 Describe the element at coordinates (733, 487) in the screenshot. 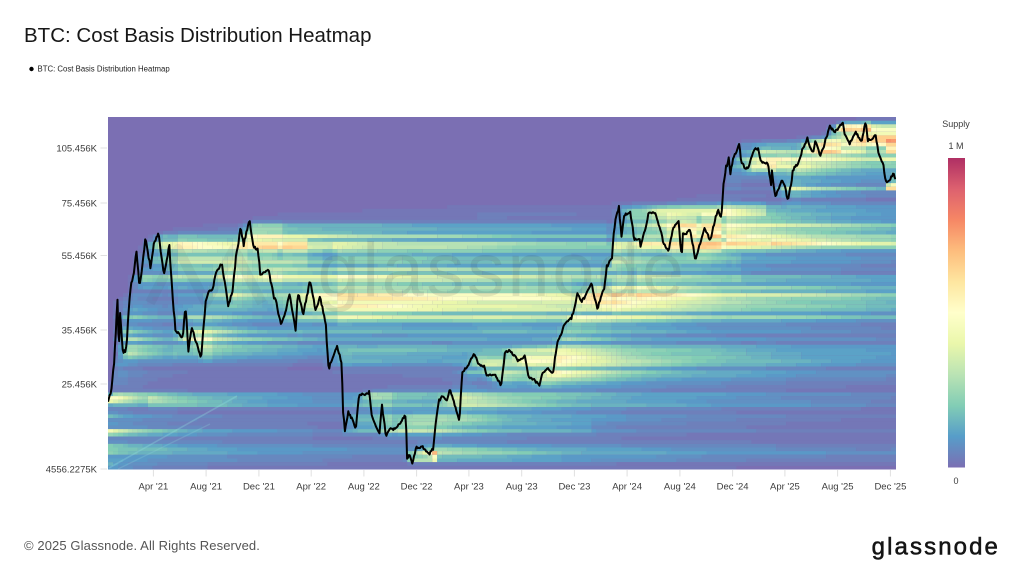

I see `svg-text: Dec '24` at that location.